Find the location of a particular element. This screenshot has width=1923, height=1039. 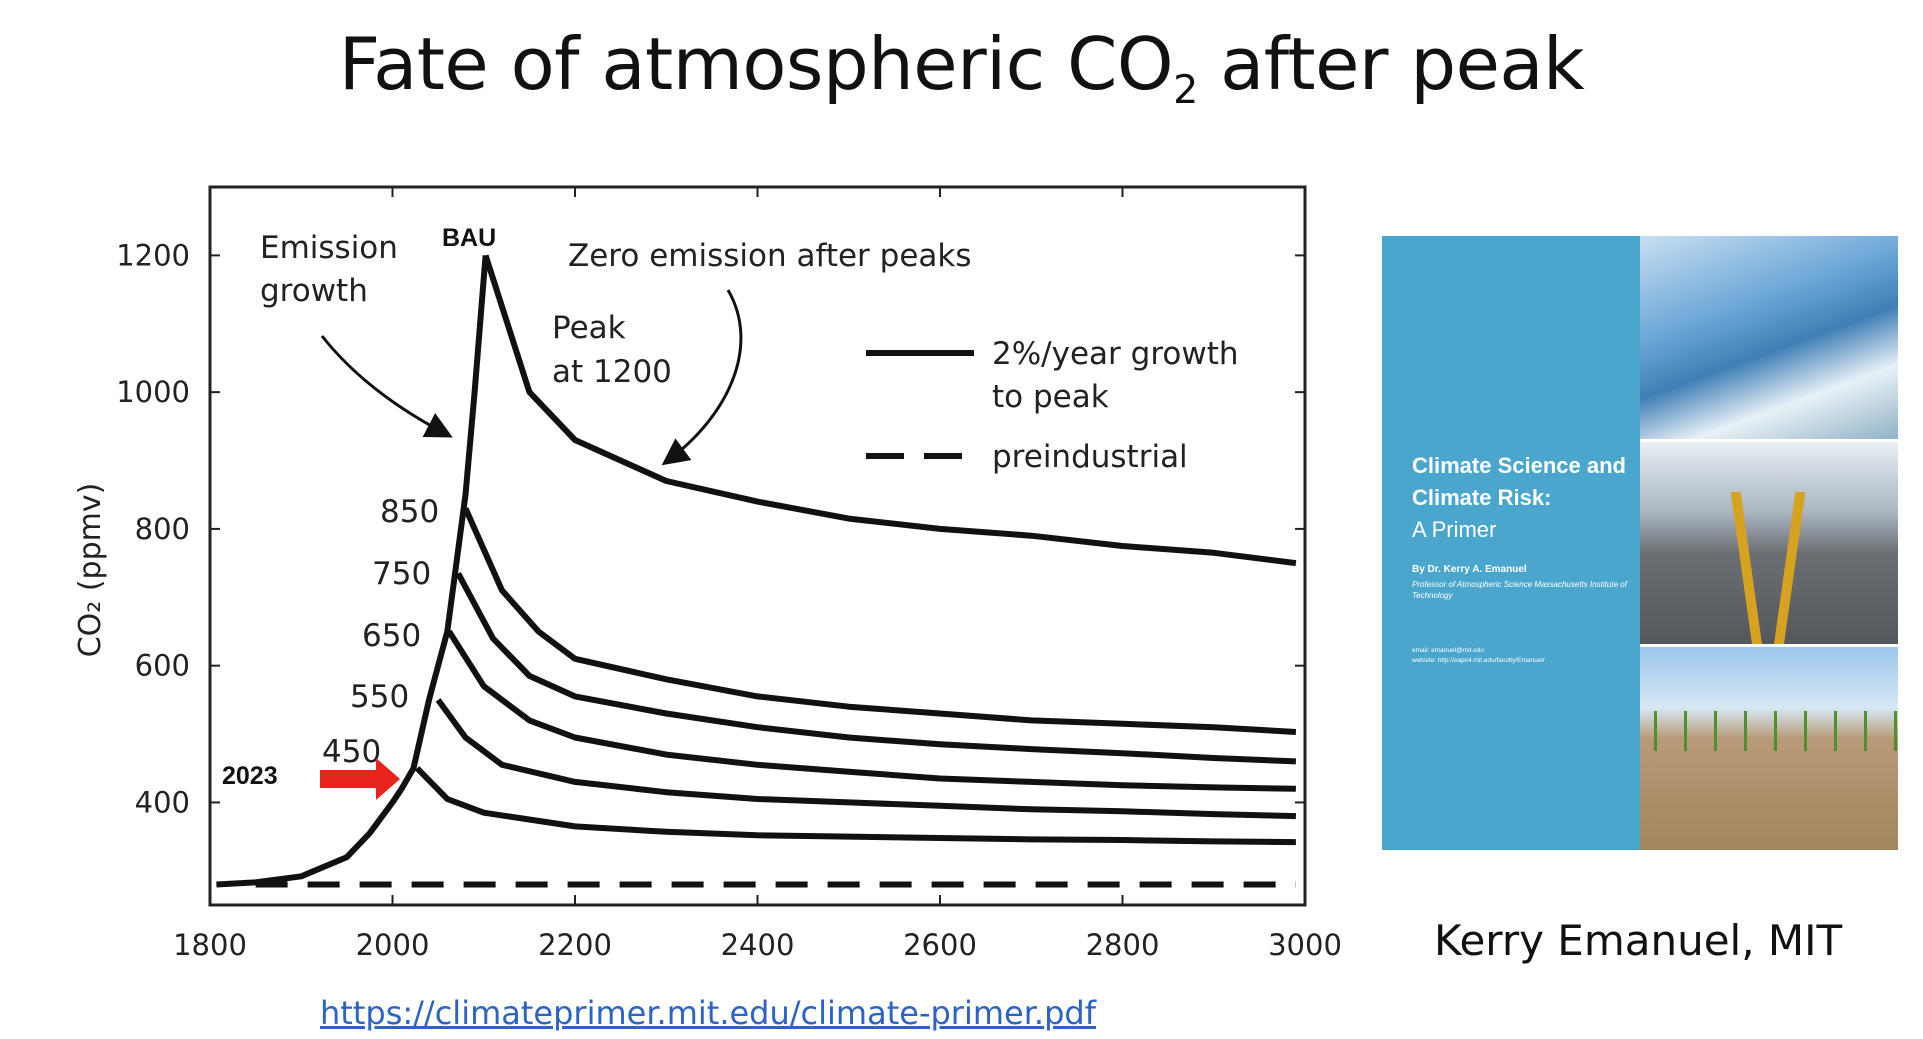

glacier-photo is located at coordinates (1769, 339).